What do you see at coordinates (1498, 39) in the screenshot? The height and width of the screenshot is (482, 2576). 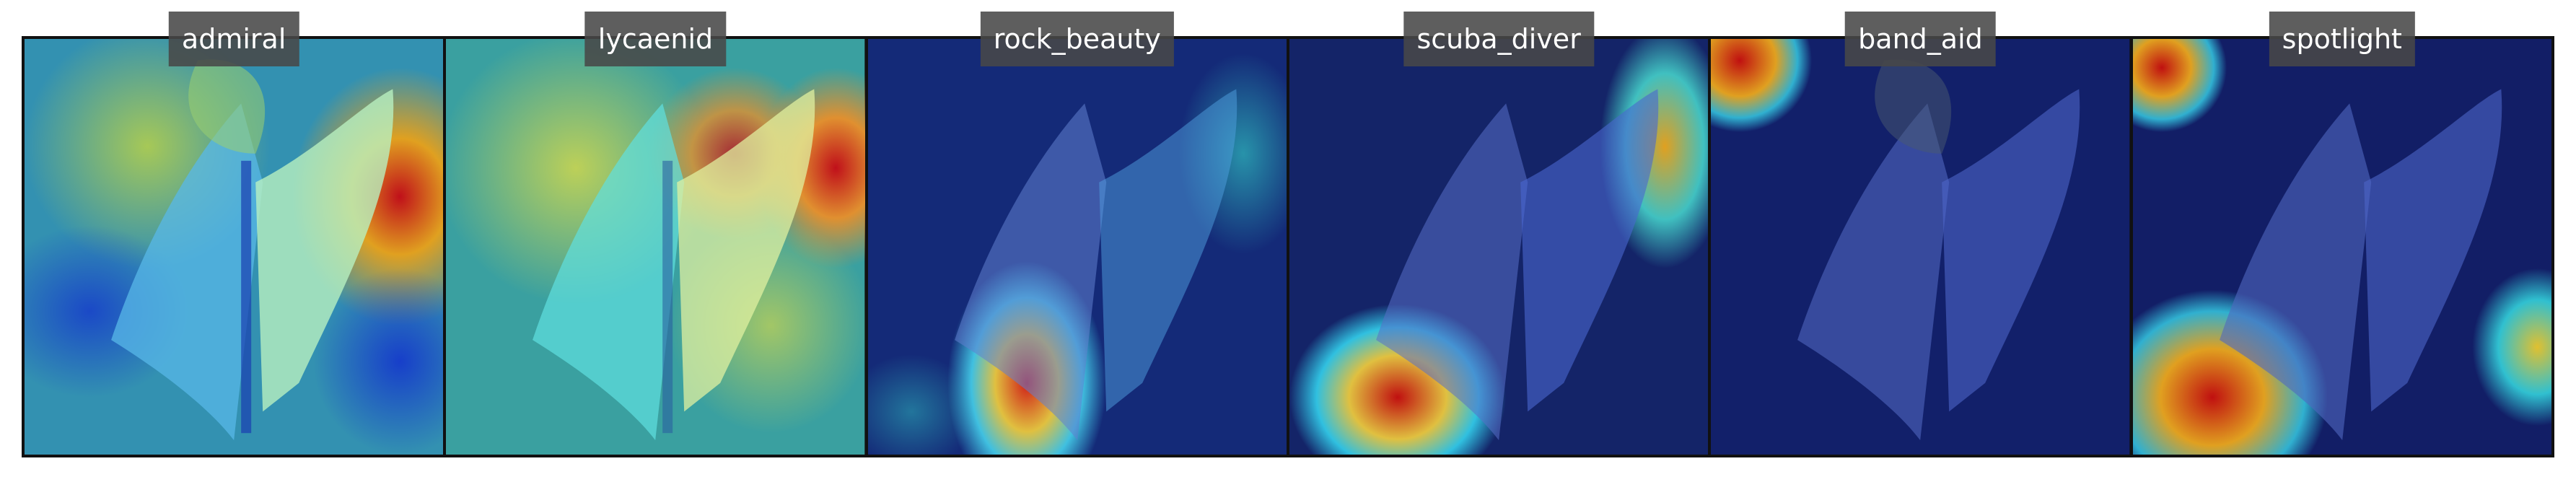 I see `panel-label: scuba_diver` at bounding box center [1498, 39].